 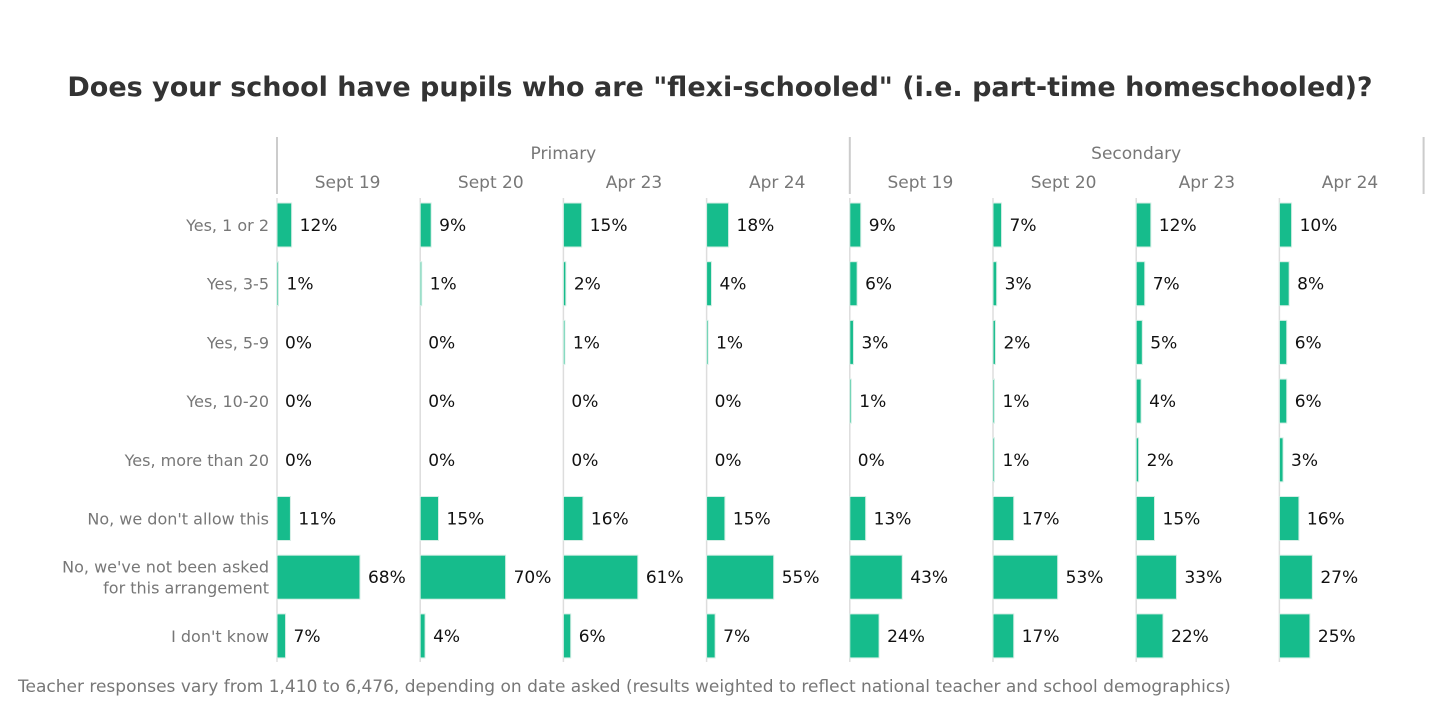 What do you see at coordinates (452, 226) in the screenshot?
I see `value-label: 9%` at bounding box center [452, 226].